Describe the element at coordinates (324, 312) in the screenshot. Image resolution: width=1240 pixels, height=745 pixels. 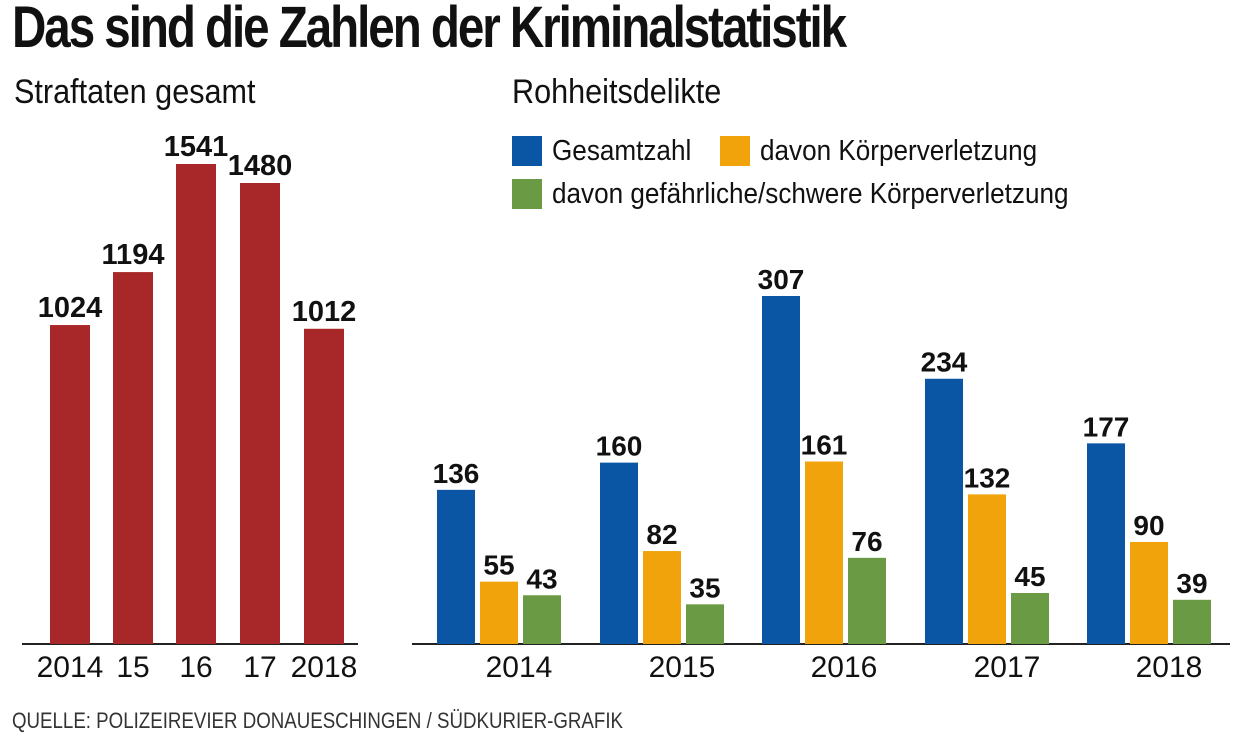
I see `data-label: 1012` at that location.